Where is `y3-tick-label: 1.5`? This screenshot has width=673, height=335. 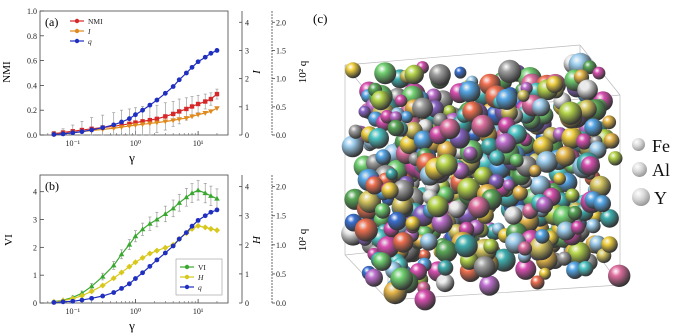 y3-tick-label: 1.5 is located at coordinates (281, 50).